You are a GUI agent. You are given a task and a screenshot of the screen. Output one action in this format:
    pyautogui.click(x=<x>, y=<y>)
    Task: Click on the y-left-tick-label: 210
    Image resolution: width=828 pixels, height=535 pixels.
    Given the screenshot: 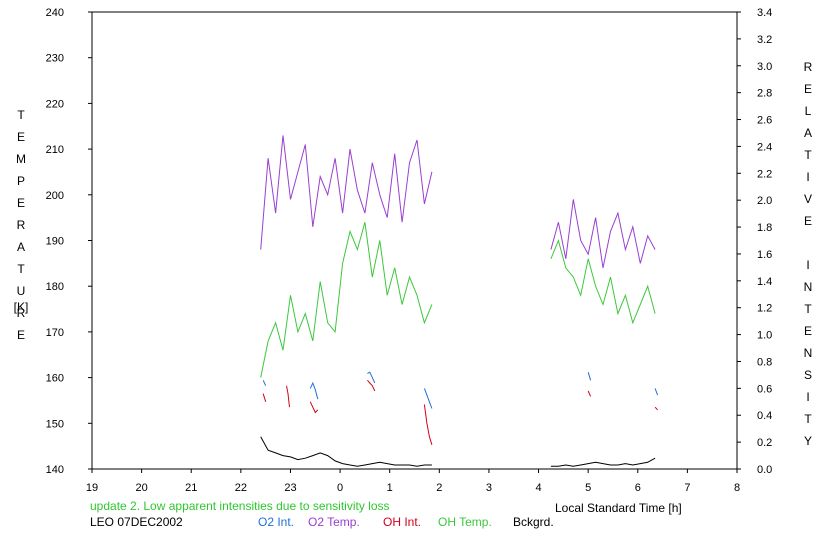 What is the action you would take?
    pyautogui.click(x=55, y=150)
    